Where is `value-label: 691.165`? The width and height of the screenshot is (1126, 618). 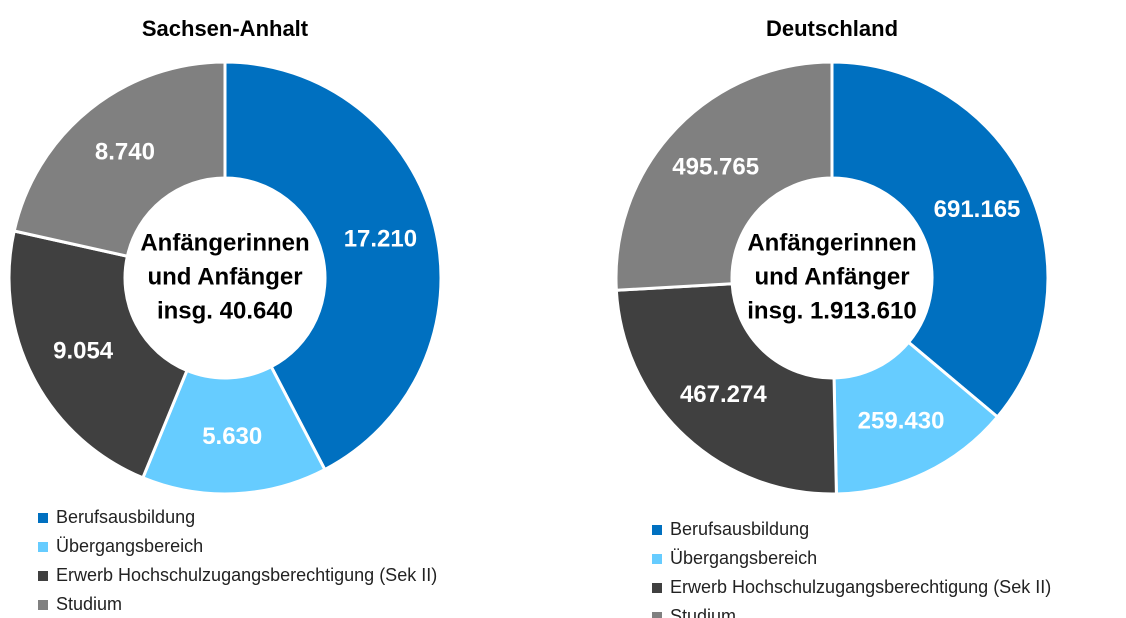
value-label: 691.165 is located at coordinates (977, 209).